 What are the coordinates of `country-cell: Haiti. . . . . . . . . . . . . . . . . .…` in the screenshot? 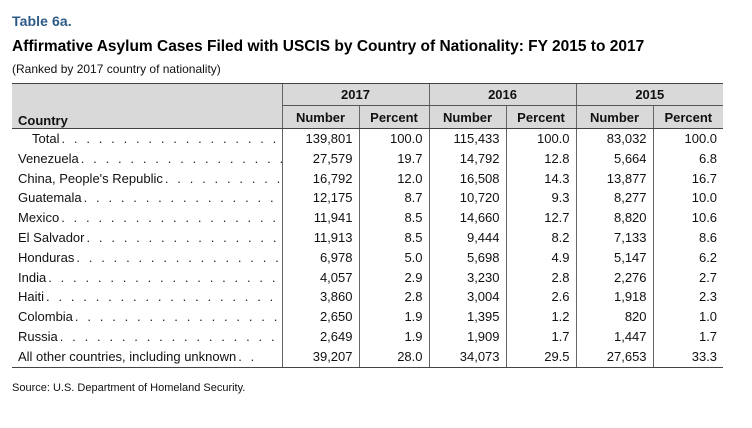 It's located at (147, 297).